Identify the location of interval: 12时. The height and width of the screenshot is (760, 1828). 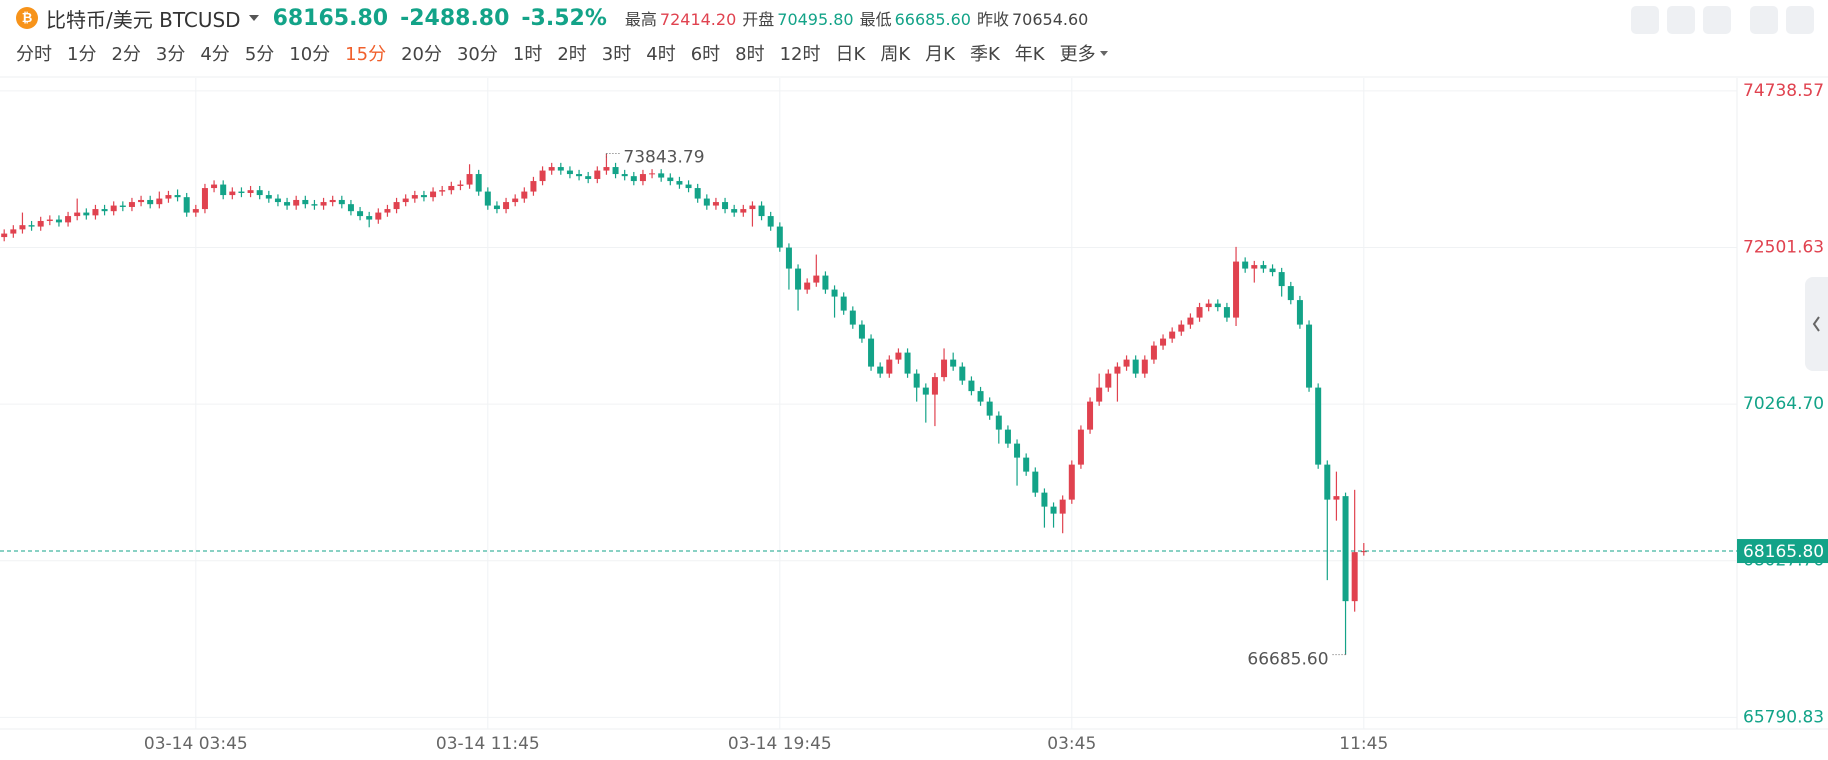
(800, 54).